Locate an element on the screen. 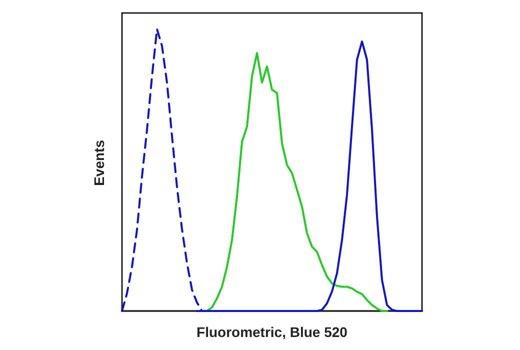 The image size is (520, 350). x-axis-title: Fluorometric, Blue 520 is located at coordinates (272, 332).